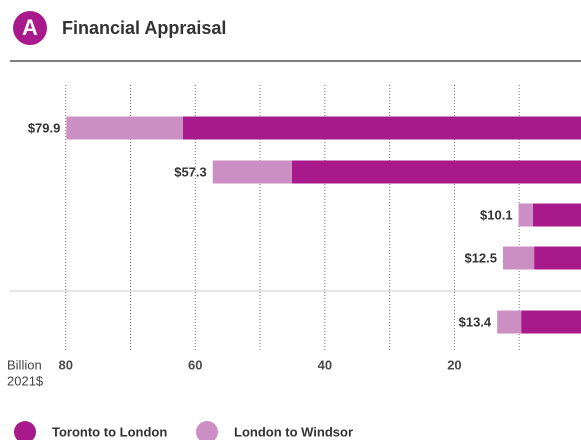 The height and width of the screenshot is (440, 581). Describe the element at coordinates (195, 364) in the screenshot. I see `x-tick-label: 60` at that location.